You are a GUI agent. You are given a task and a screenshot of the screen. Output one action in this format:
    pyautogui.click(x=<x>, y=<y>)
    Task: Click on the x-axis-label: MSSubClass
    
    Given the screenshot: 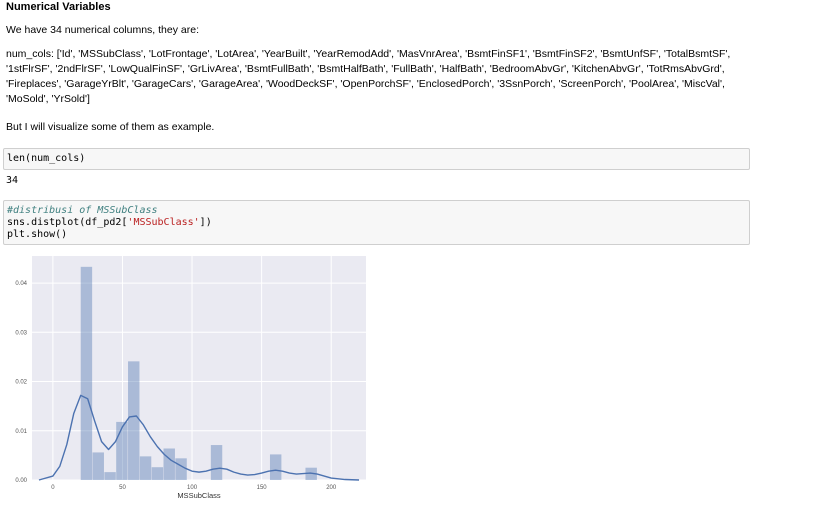 What is the action you would take?
    pyautogui.click(x=199, y=495)
    